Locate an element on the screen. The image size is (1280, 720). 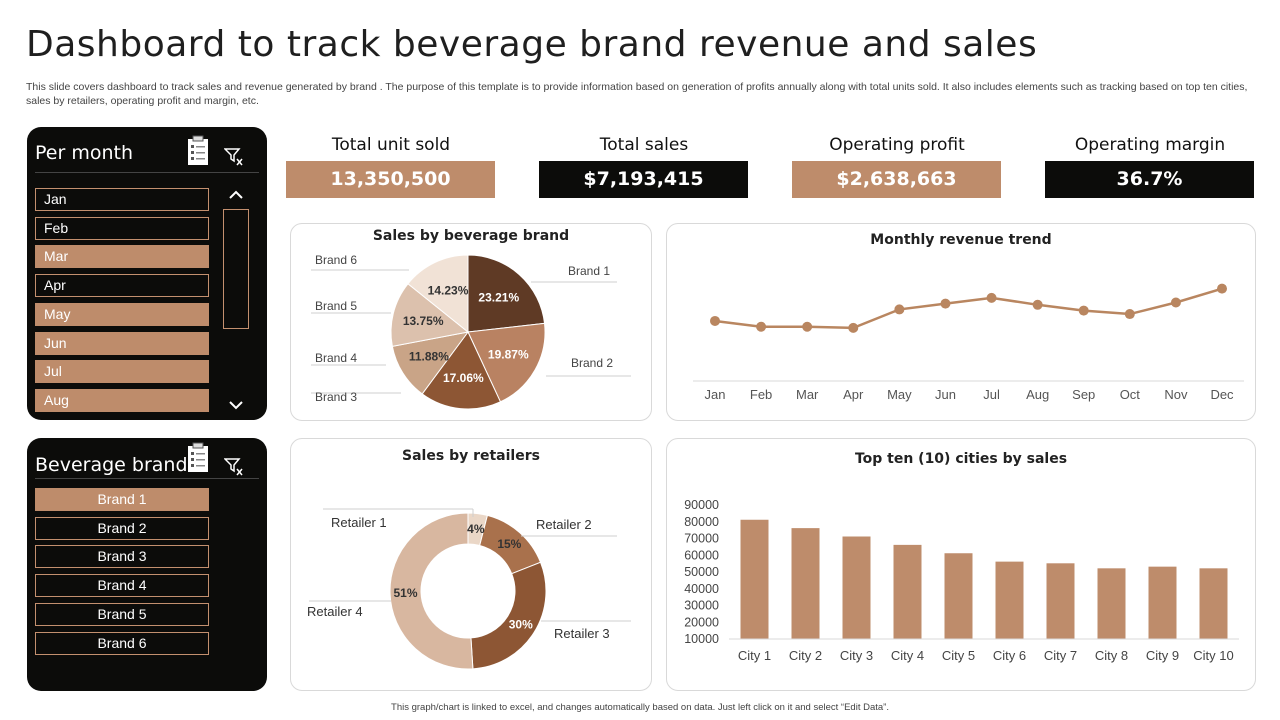
x-tick-label: City 6 is located at coordinates (1009, 655).